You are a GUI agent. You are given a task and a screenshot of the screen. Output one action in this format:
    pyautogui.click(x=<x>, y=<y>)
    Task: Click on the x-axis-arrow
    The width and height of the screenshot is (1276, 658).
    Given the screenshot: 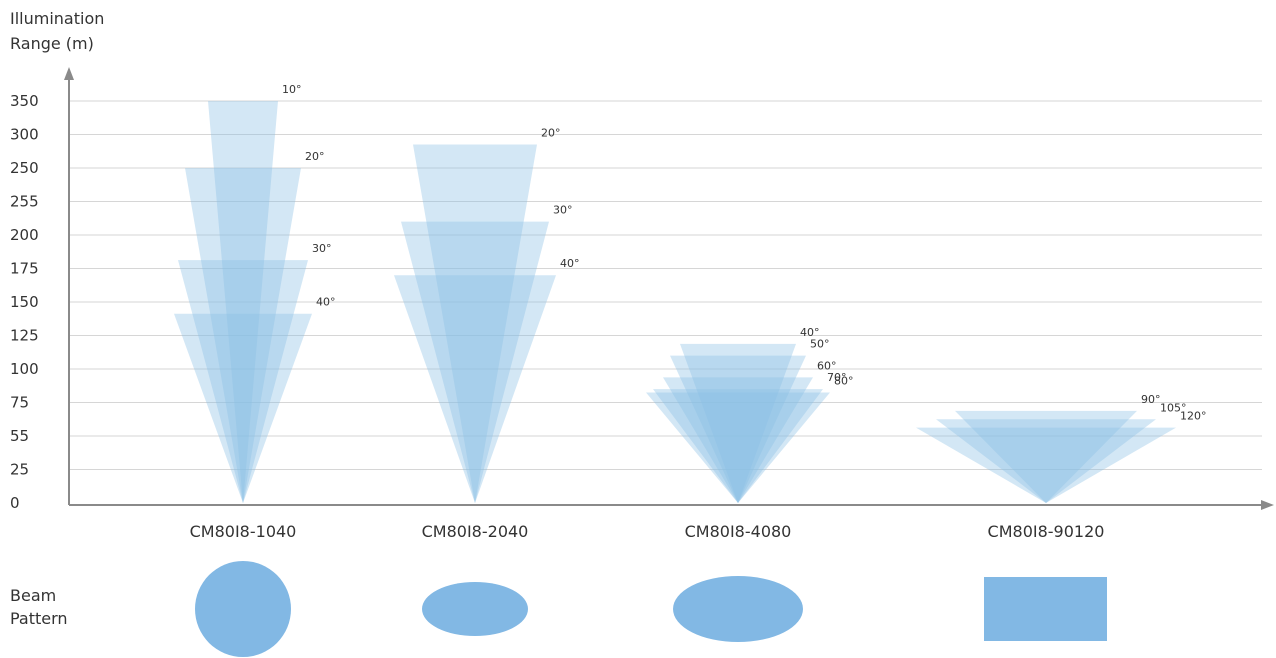 What is the action you would take?
    pyautogui.click(x=1267, y=505)
    